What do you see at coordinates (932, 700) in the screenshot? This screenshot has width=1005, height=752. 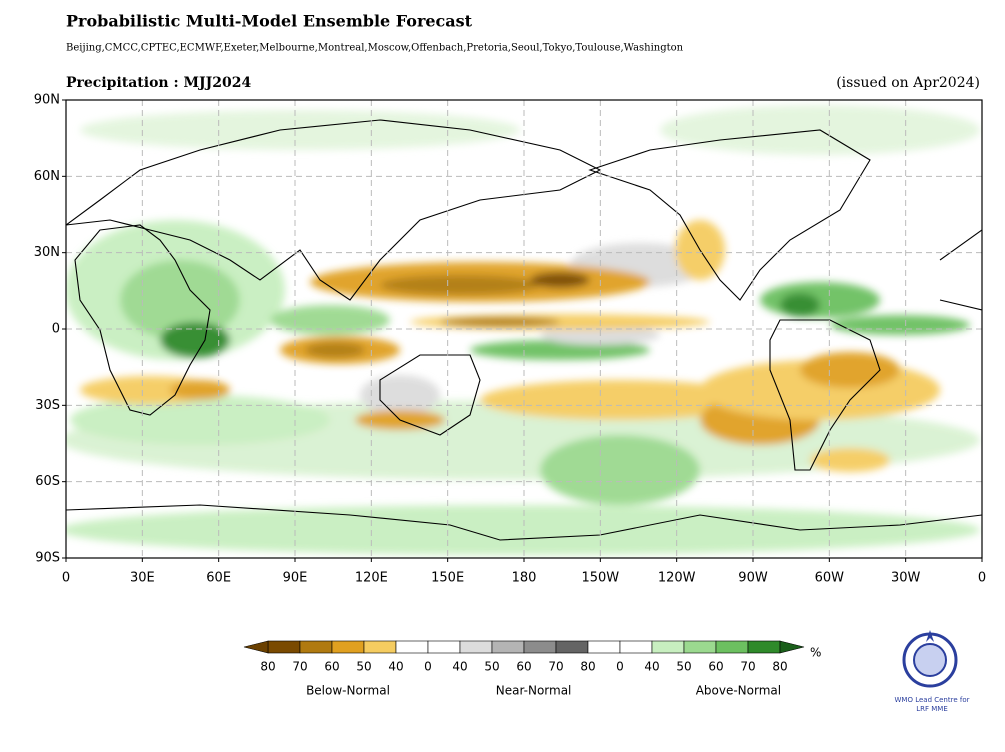 I see `logo-text: WMO Lead Centre for` at bounding box center [932, 700].